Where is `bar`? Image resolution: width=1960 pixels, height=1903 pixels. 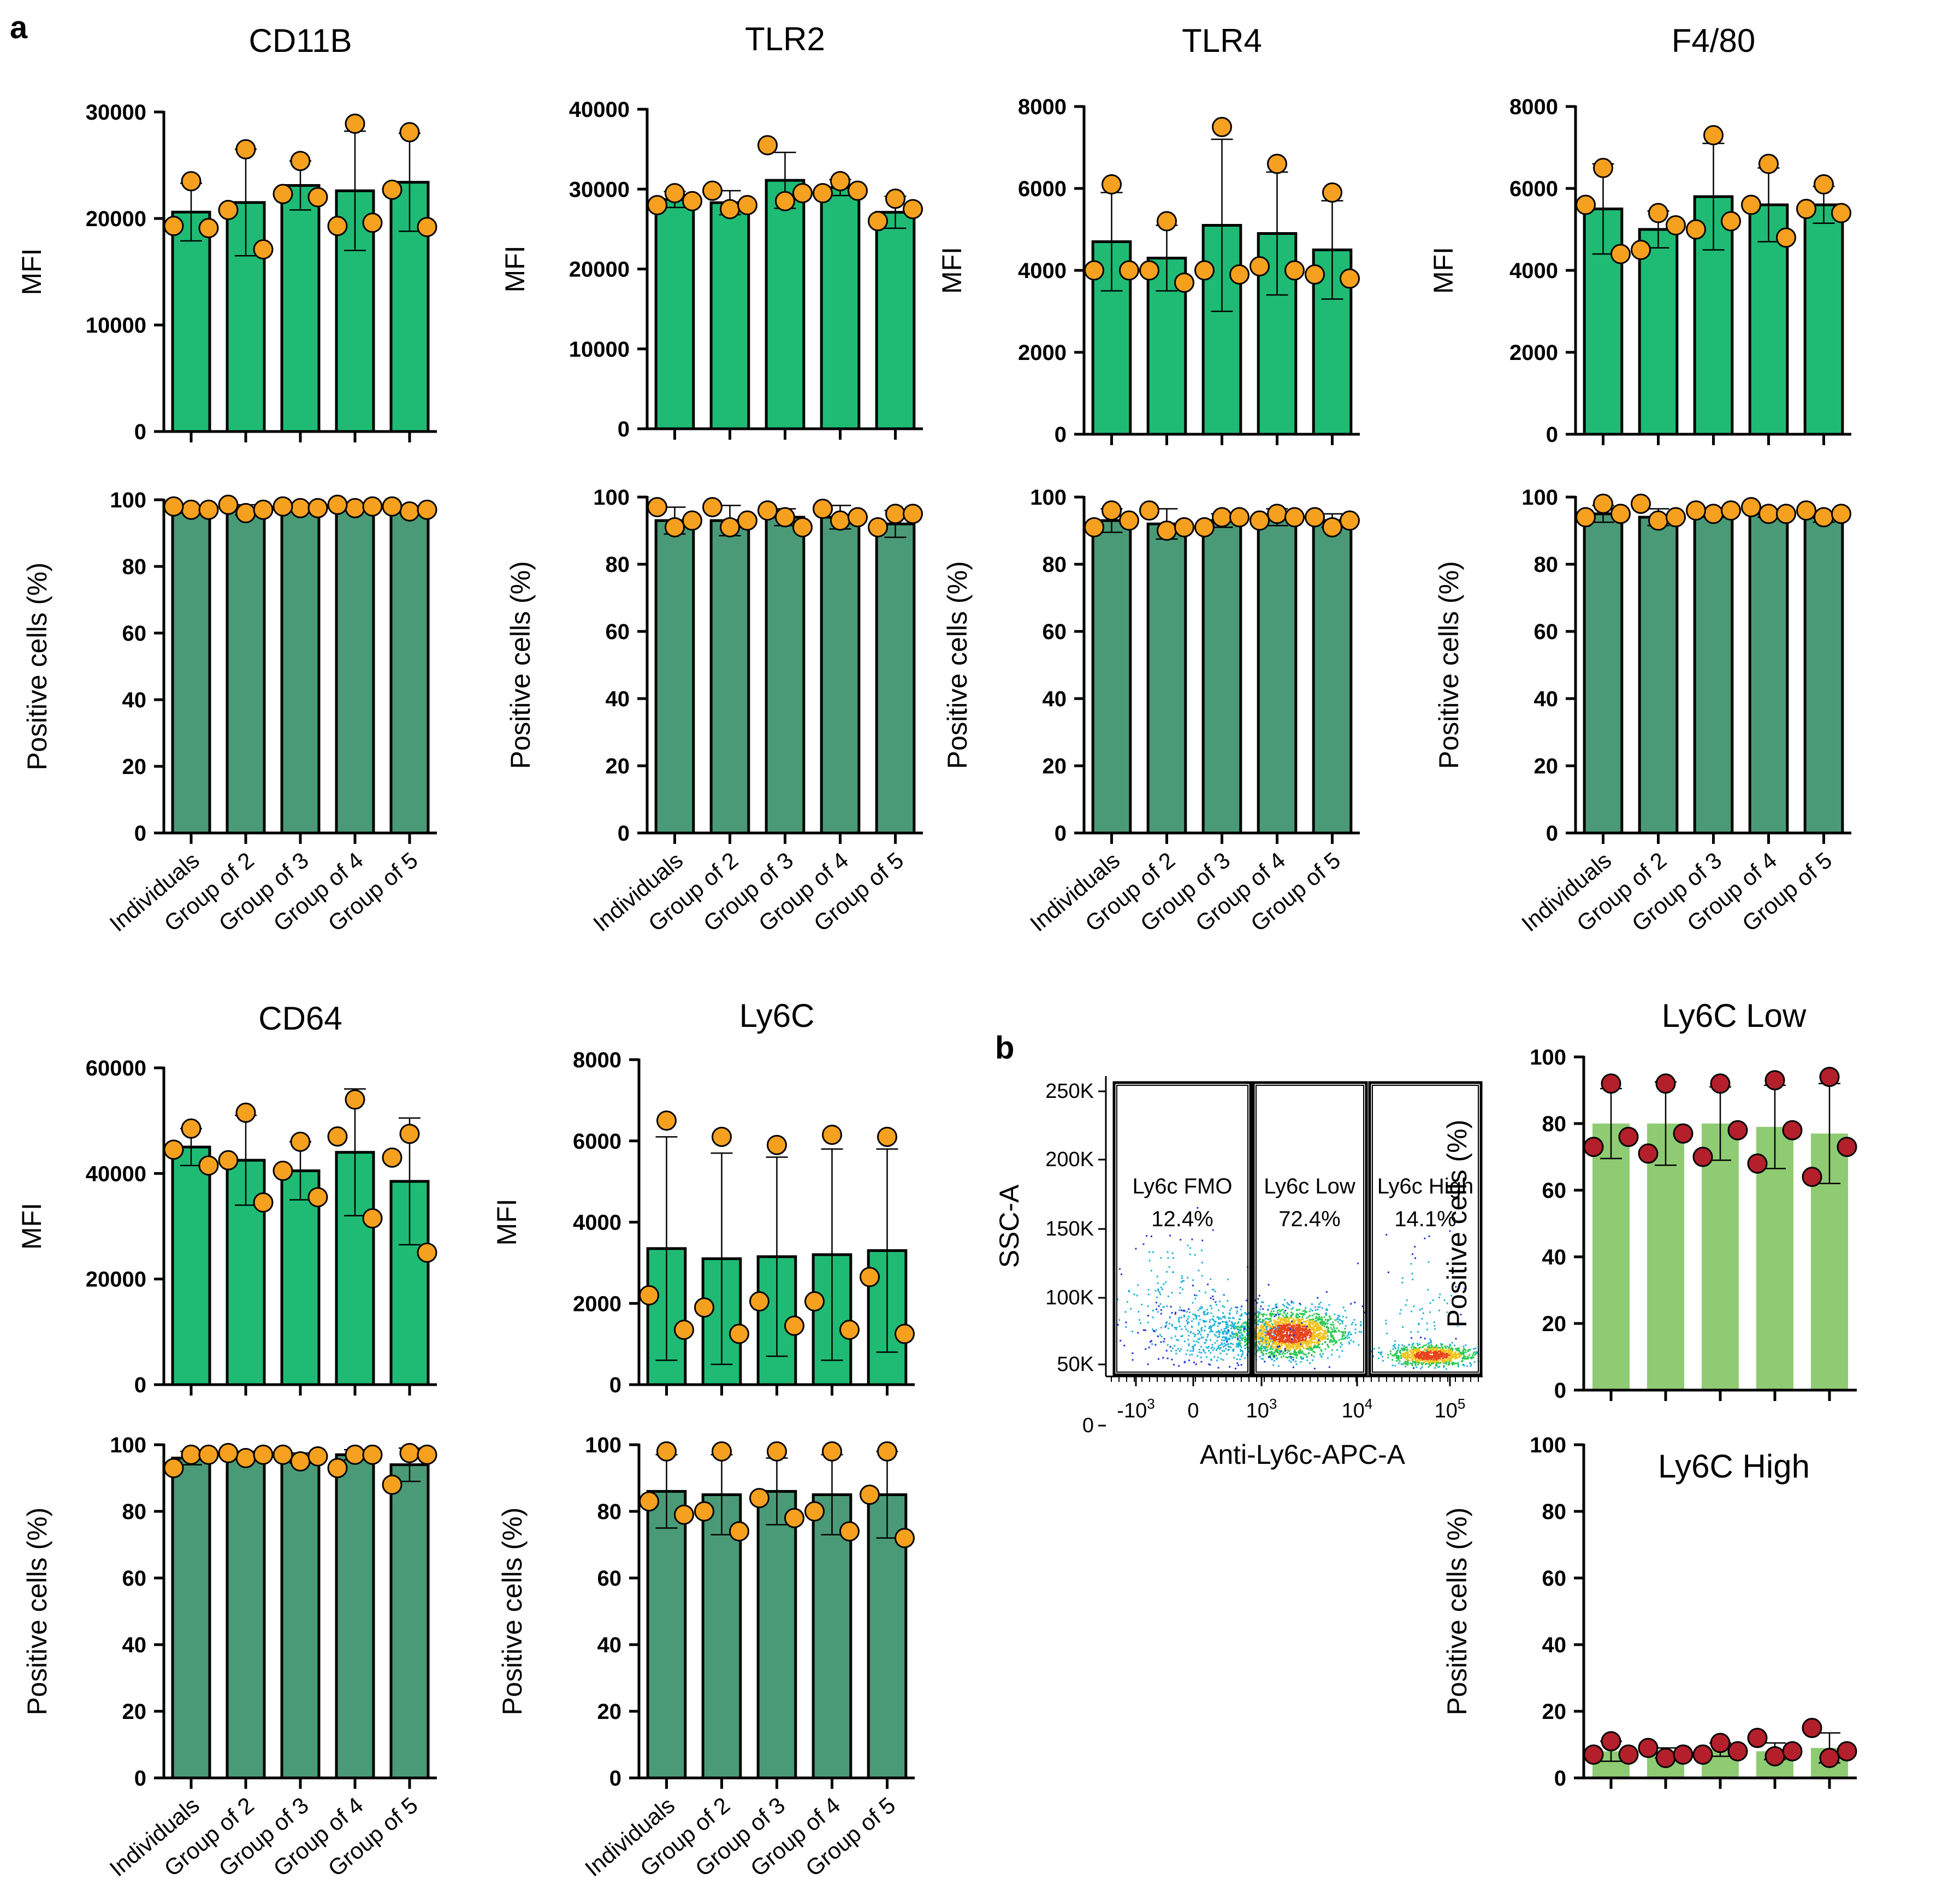
bar is located at coordinates (729, 677).